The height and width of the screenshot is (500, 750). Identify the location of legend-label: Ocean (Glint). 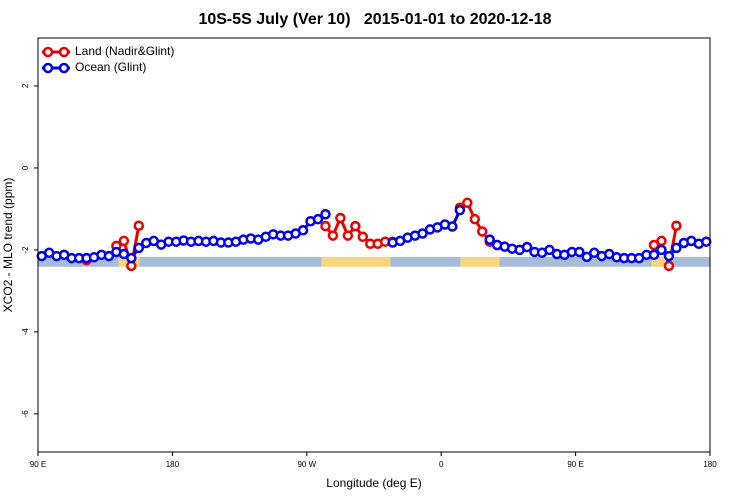
(110, 67).